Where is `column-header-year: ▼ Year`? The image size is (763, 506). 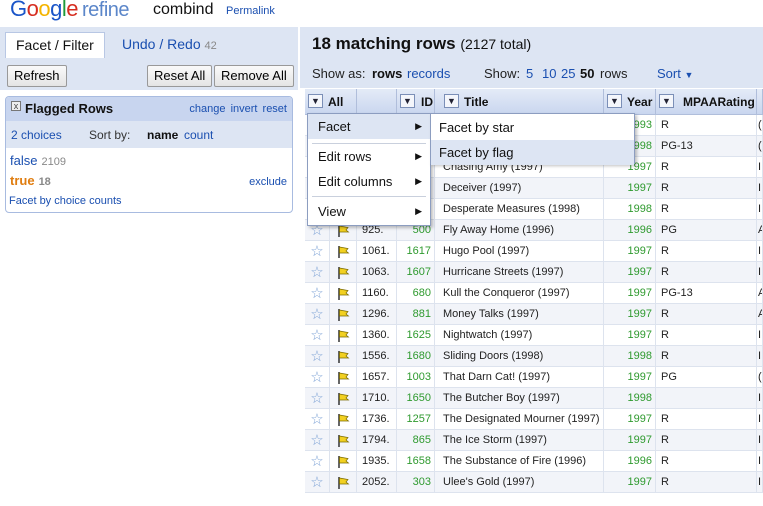 column-header-year: ▼ Year is located at coordinates (630, 102).